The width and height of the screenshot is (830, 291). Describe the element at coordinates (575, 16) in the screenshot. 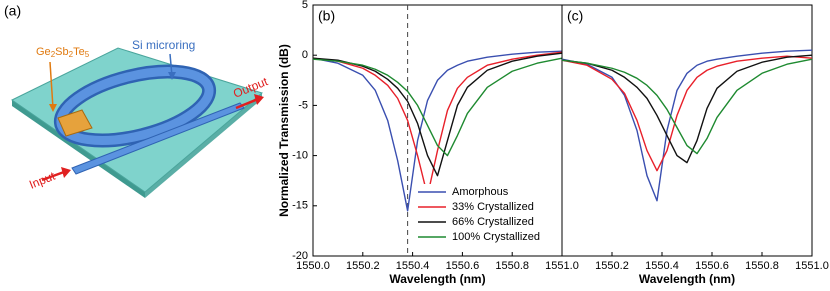

I see `panel-label: (c)` at that location.